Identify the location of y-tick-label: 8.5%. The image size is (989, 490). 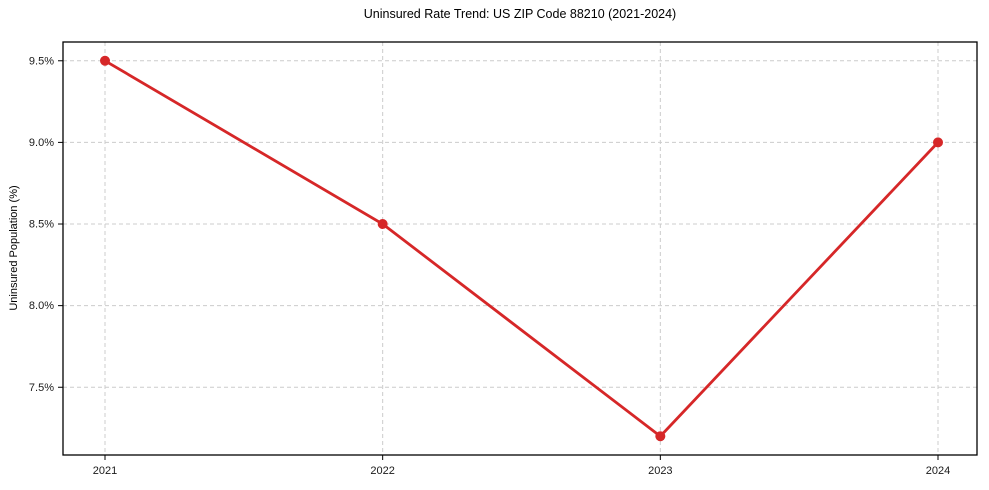
(41, 225).